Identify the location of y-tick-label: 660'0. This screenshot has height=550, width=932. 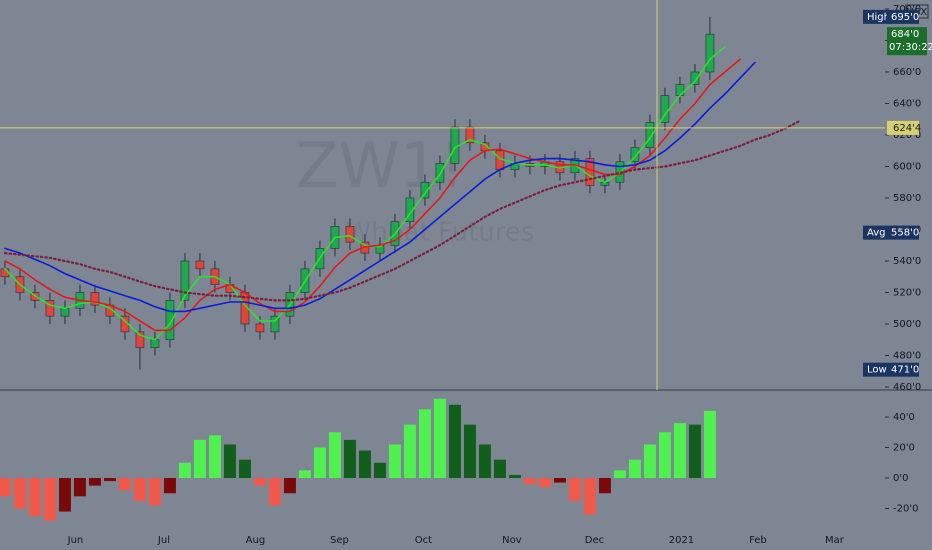
(907, 72).